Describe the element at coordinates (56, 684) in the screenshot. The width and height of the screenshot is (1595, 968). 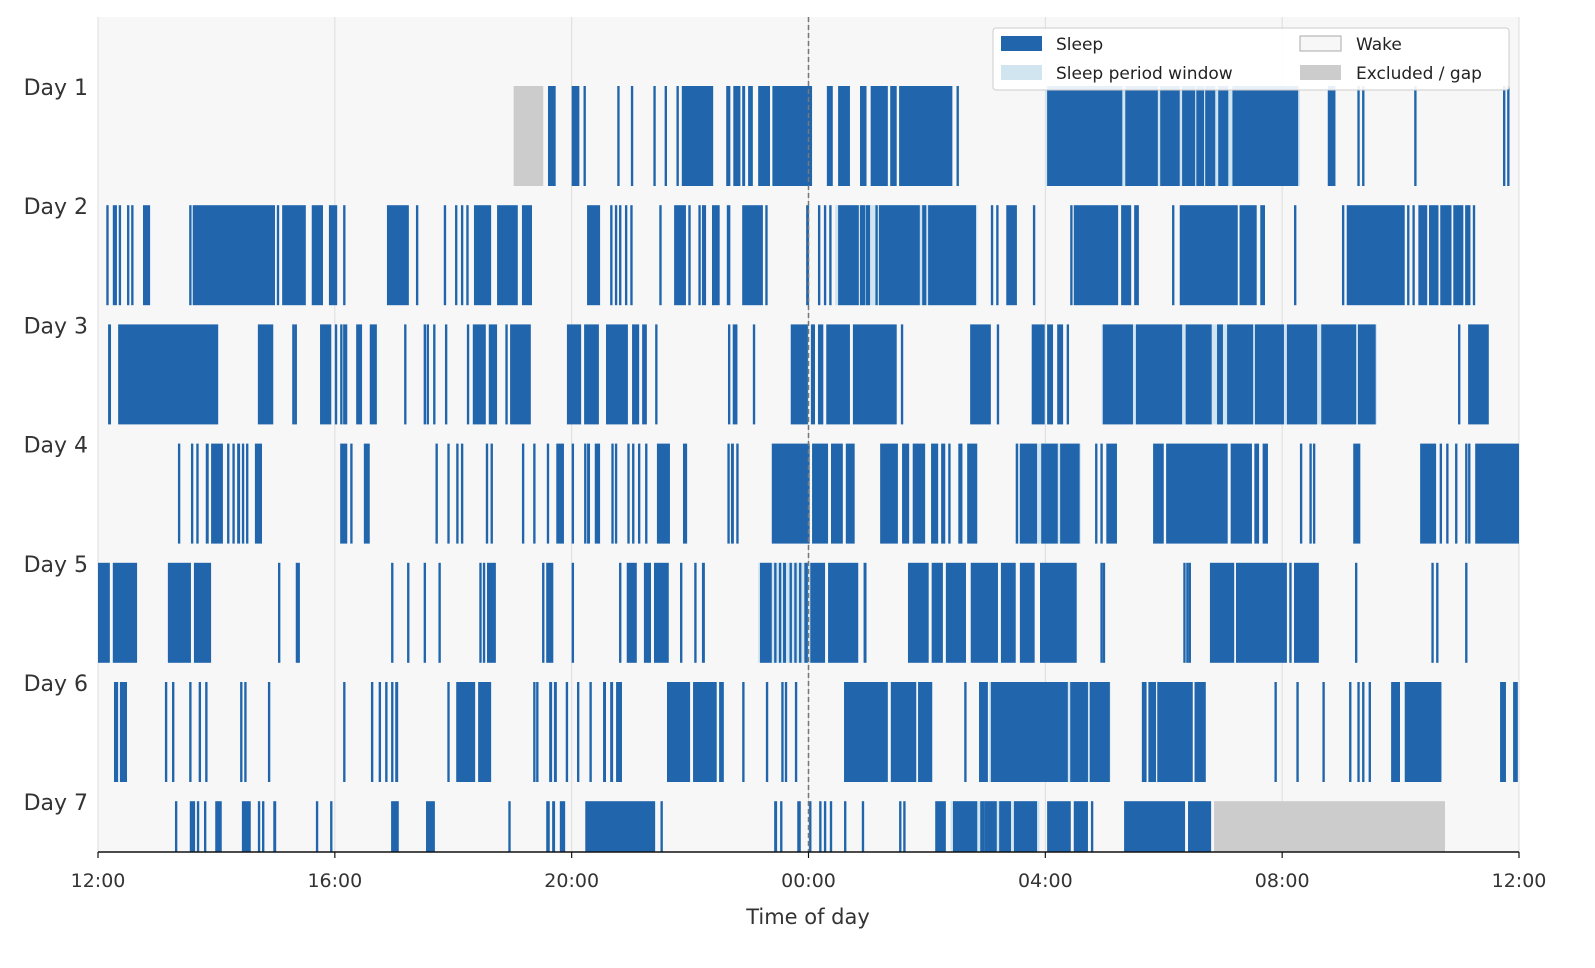
I see `day-label: Day 6` at that location.